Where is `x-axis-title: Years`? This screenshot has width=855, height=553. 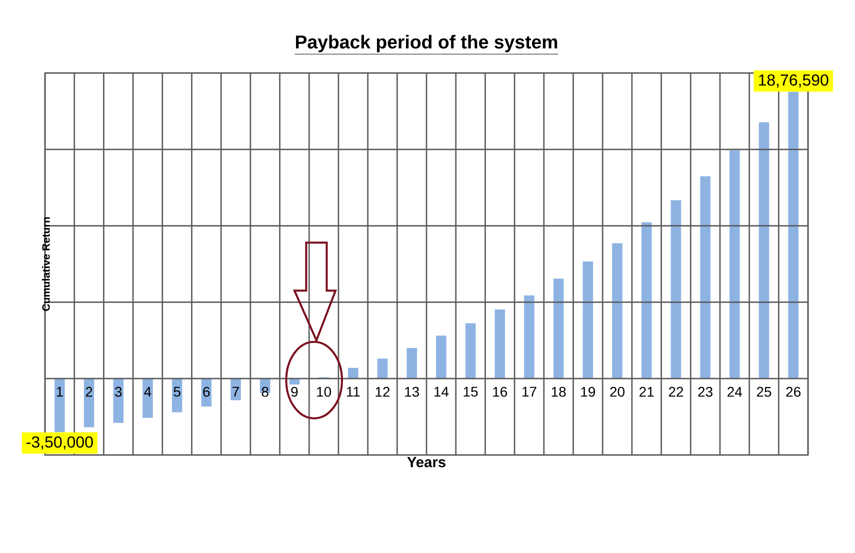 x-axis-title: Years is located at coordinates (426, 462).